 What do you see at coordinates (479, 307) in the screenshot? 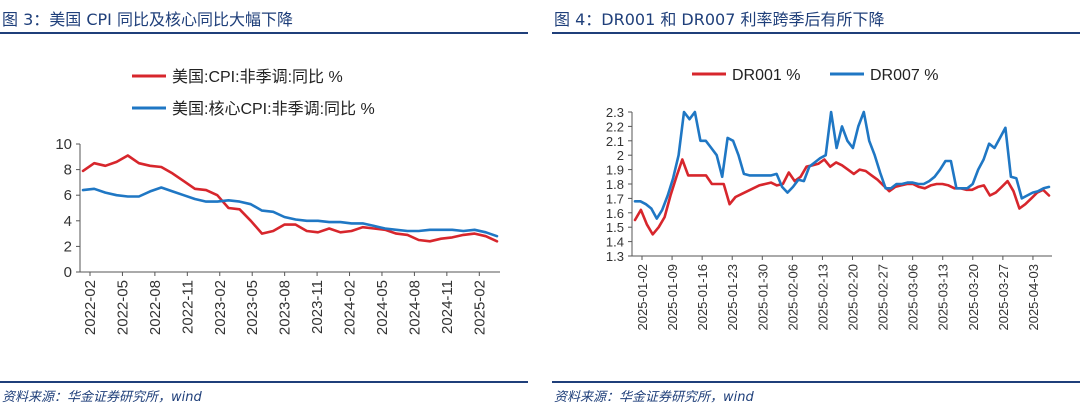
I see `x-tick-label: 2025-02` at bounding box center [479, 307].